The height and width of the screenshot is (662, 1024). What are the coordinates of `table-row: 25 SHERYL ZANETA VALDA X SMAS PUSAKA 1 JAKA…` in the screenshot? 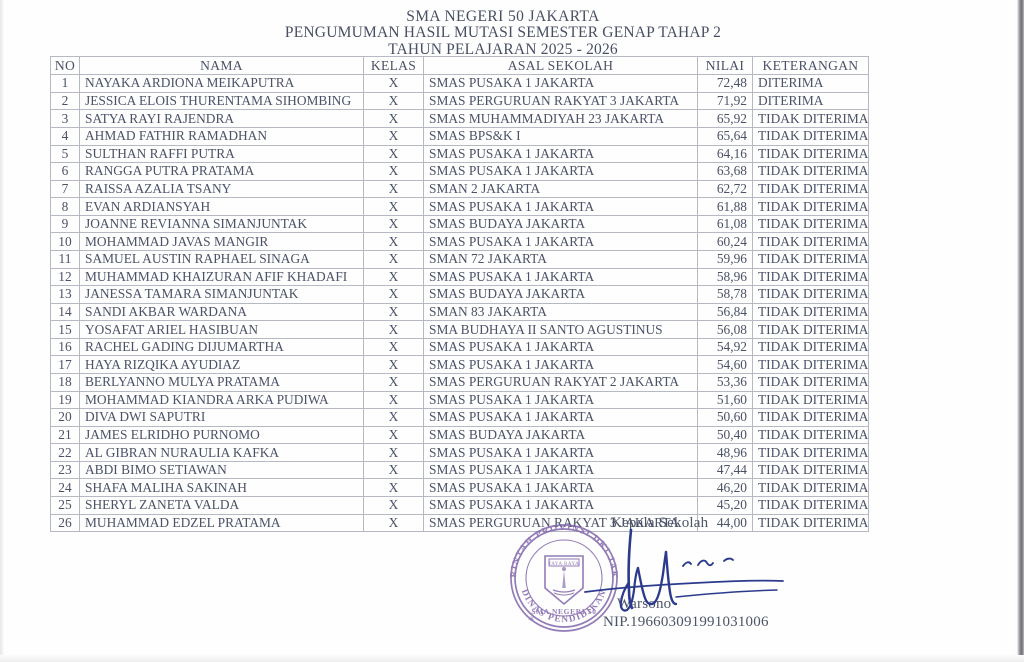 It's located at (459, 505).